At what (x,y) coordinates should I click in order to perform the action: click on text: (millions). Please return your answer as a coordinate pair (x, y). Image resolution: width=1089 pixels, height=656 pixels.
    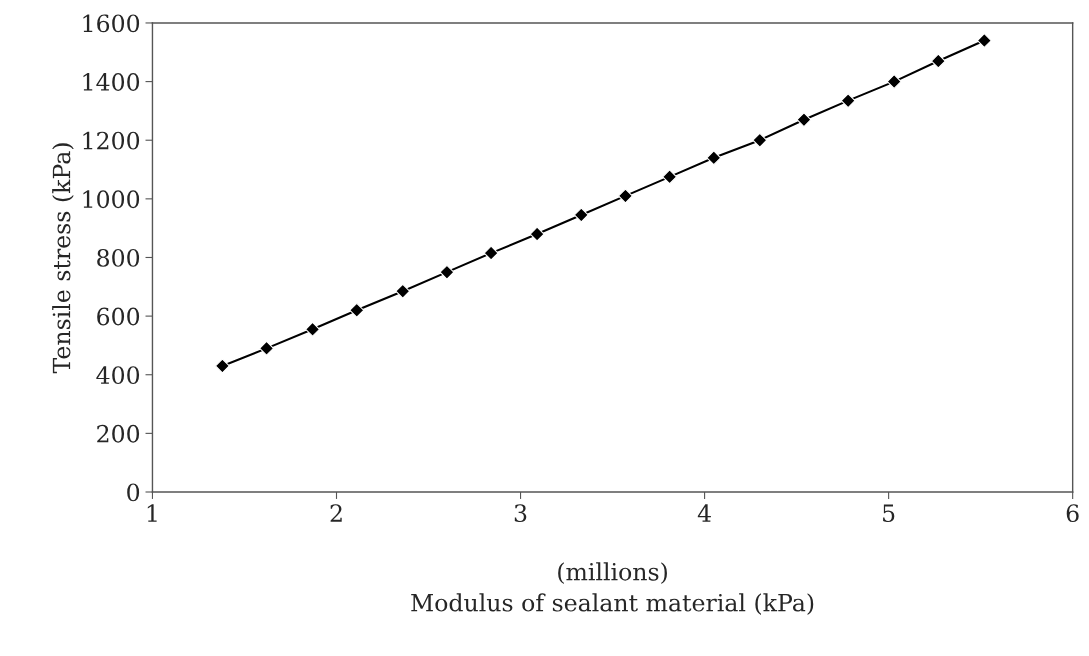
    Looking at the image, I should click on (612, 573).